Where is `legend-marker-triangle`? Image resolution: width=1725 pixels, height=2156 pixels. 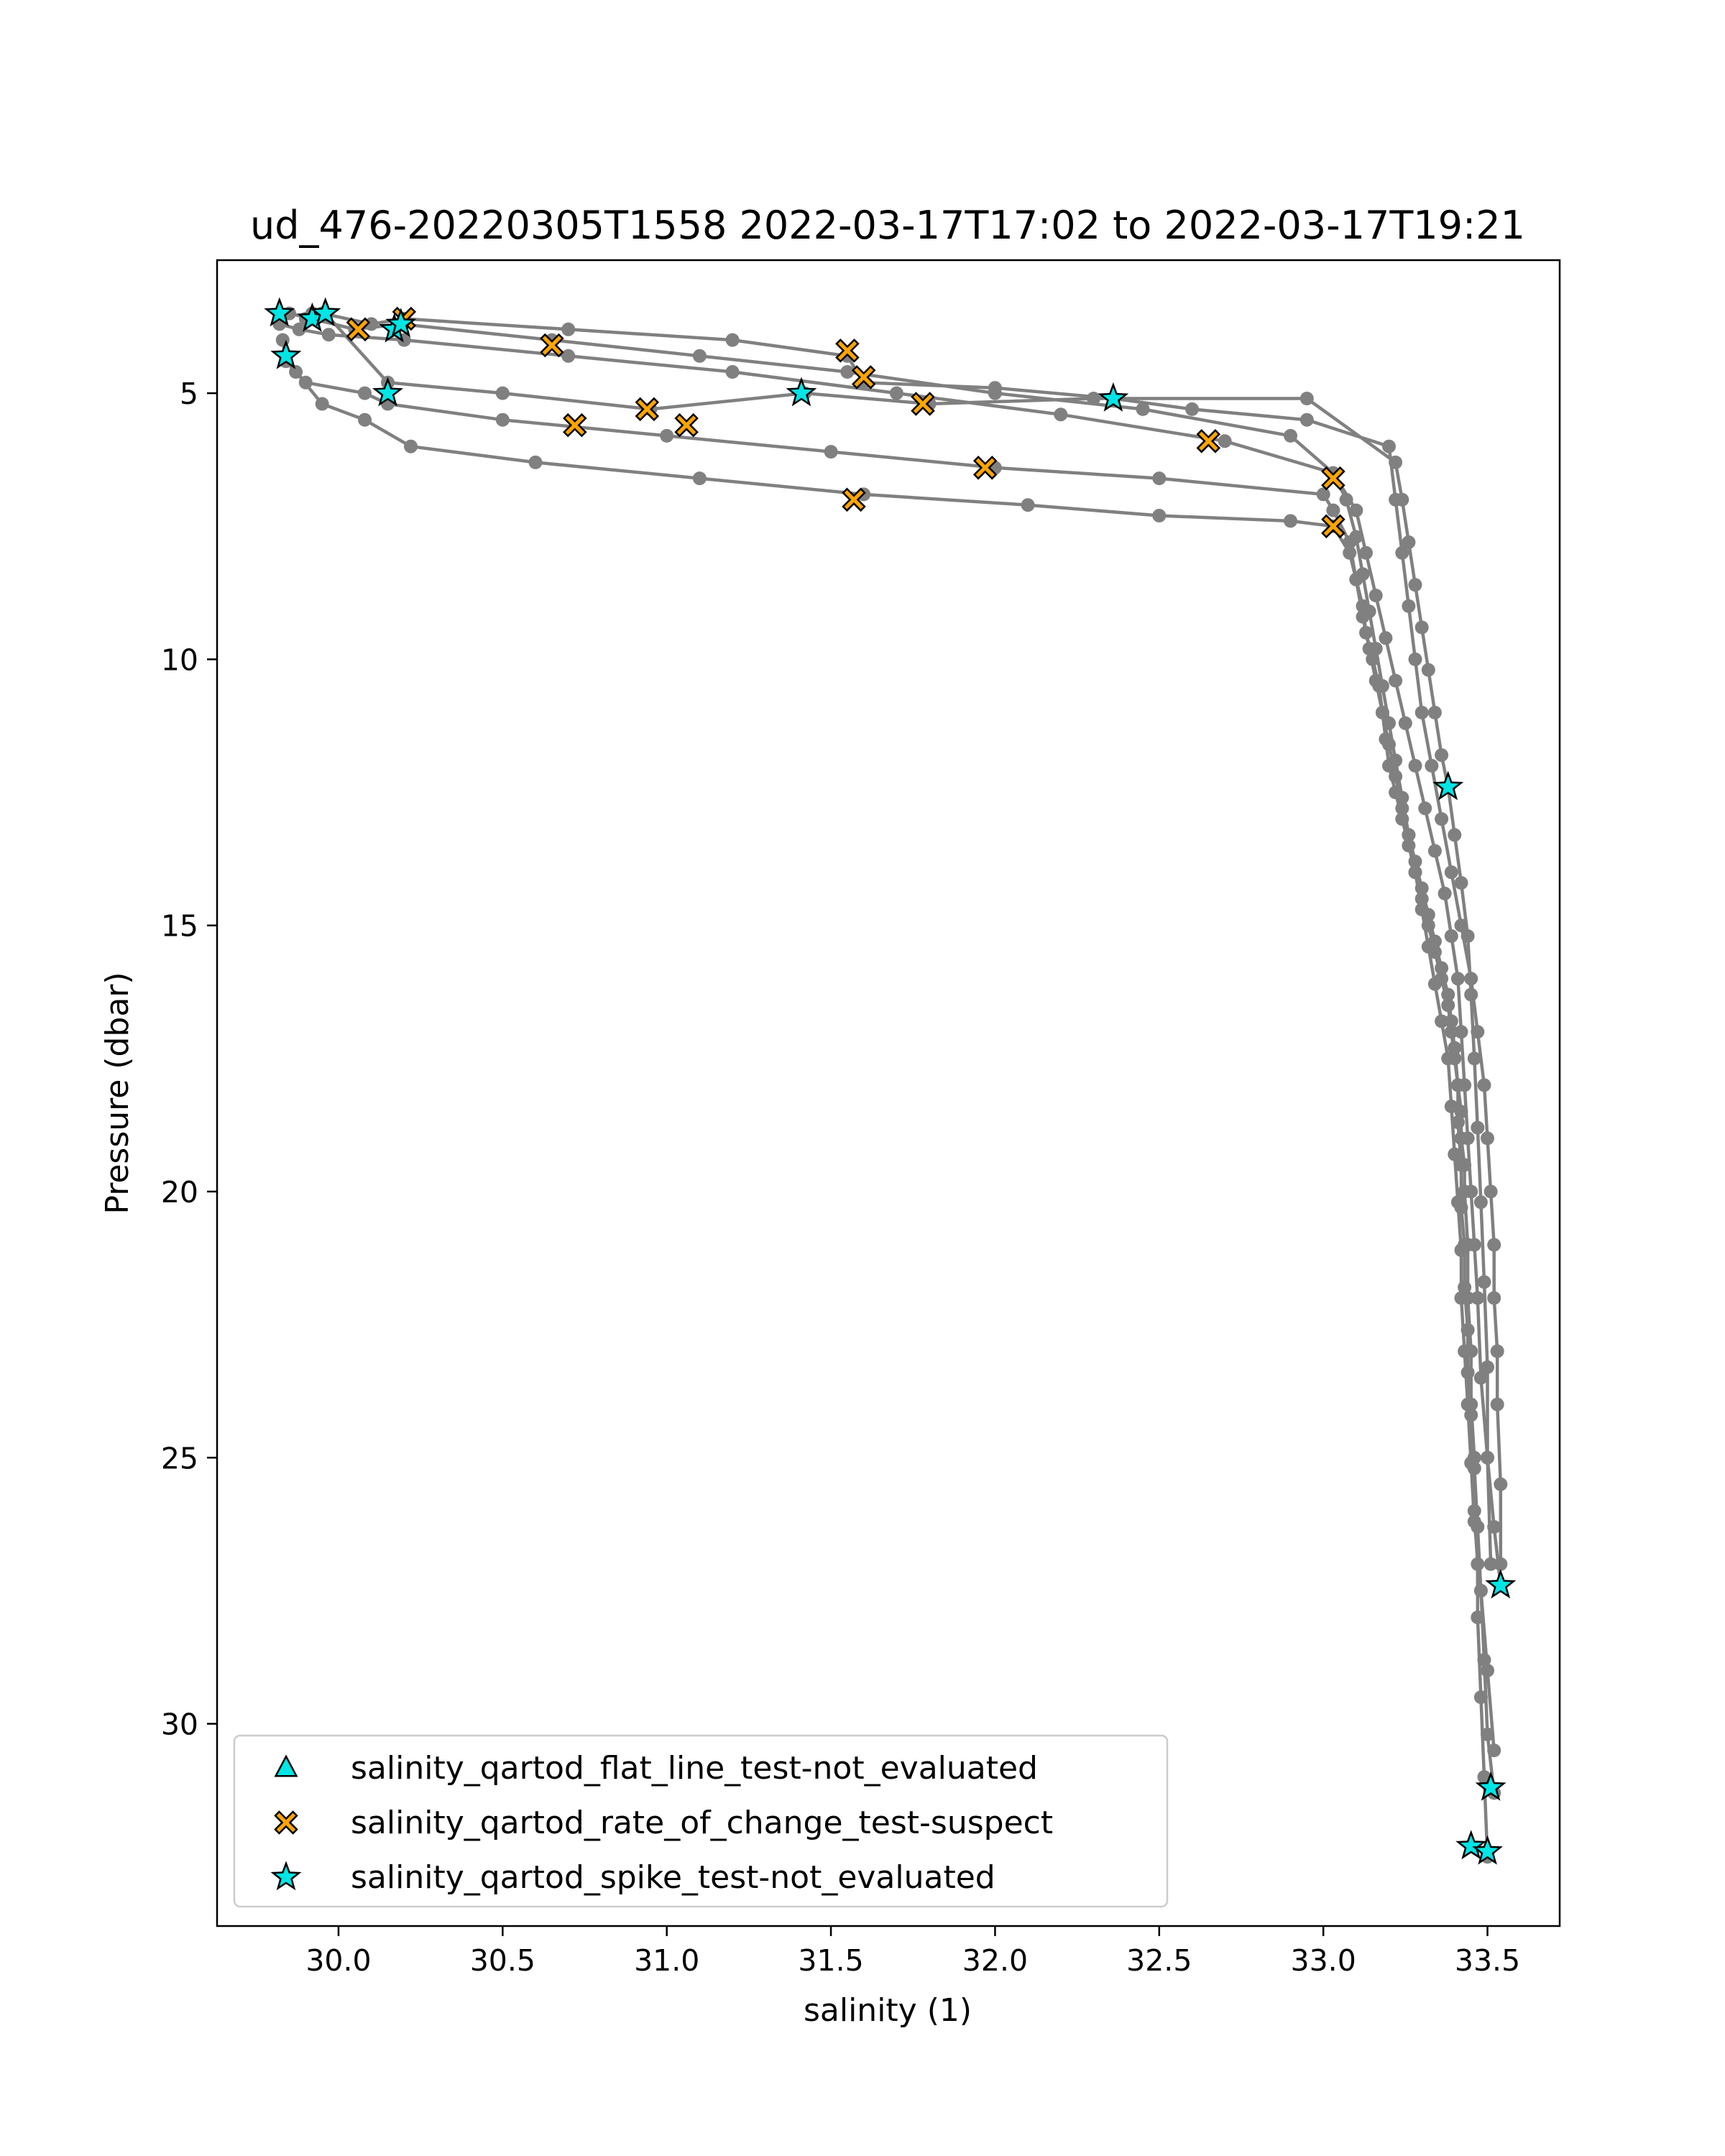
legend-marker-triangle is located at coordinates (286, 1765).